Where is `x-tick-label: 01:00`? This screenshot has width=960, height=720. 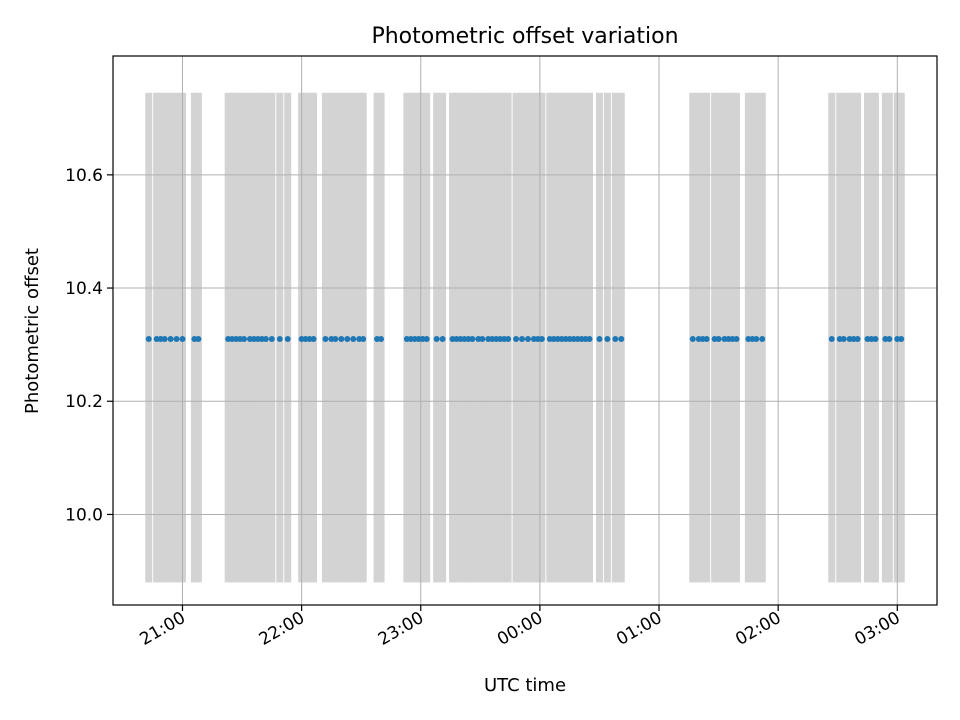
x-tick-label: 01:00 is located at coordinates (639, 629).